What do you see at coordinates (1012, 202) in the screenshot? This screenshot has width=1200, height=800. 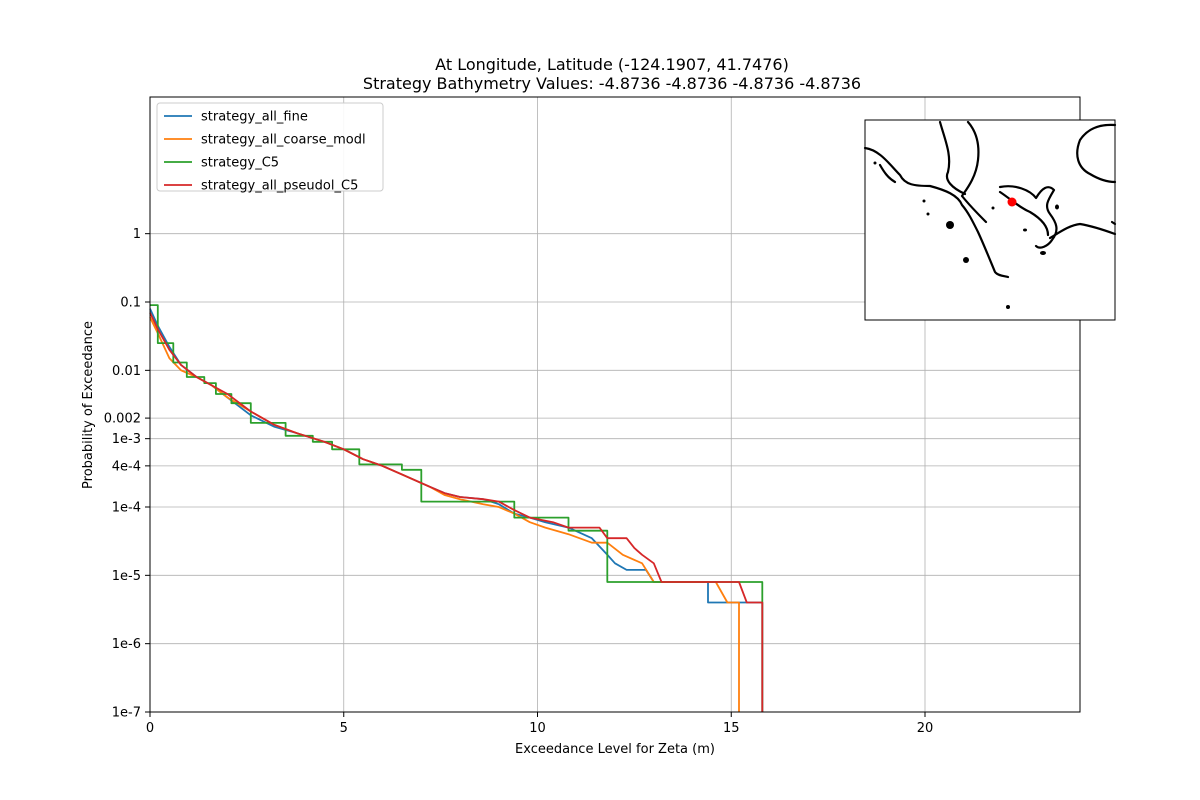 I see `location-marker` at bounding box center [1012, 202].